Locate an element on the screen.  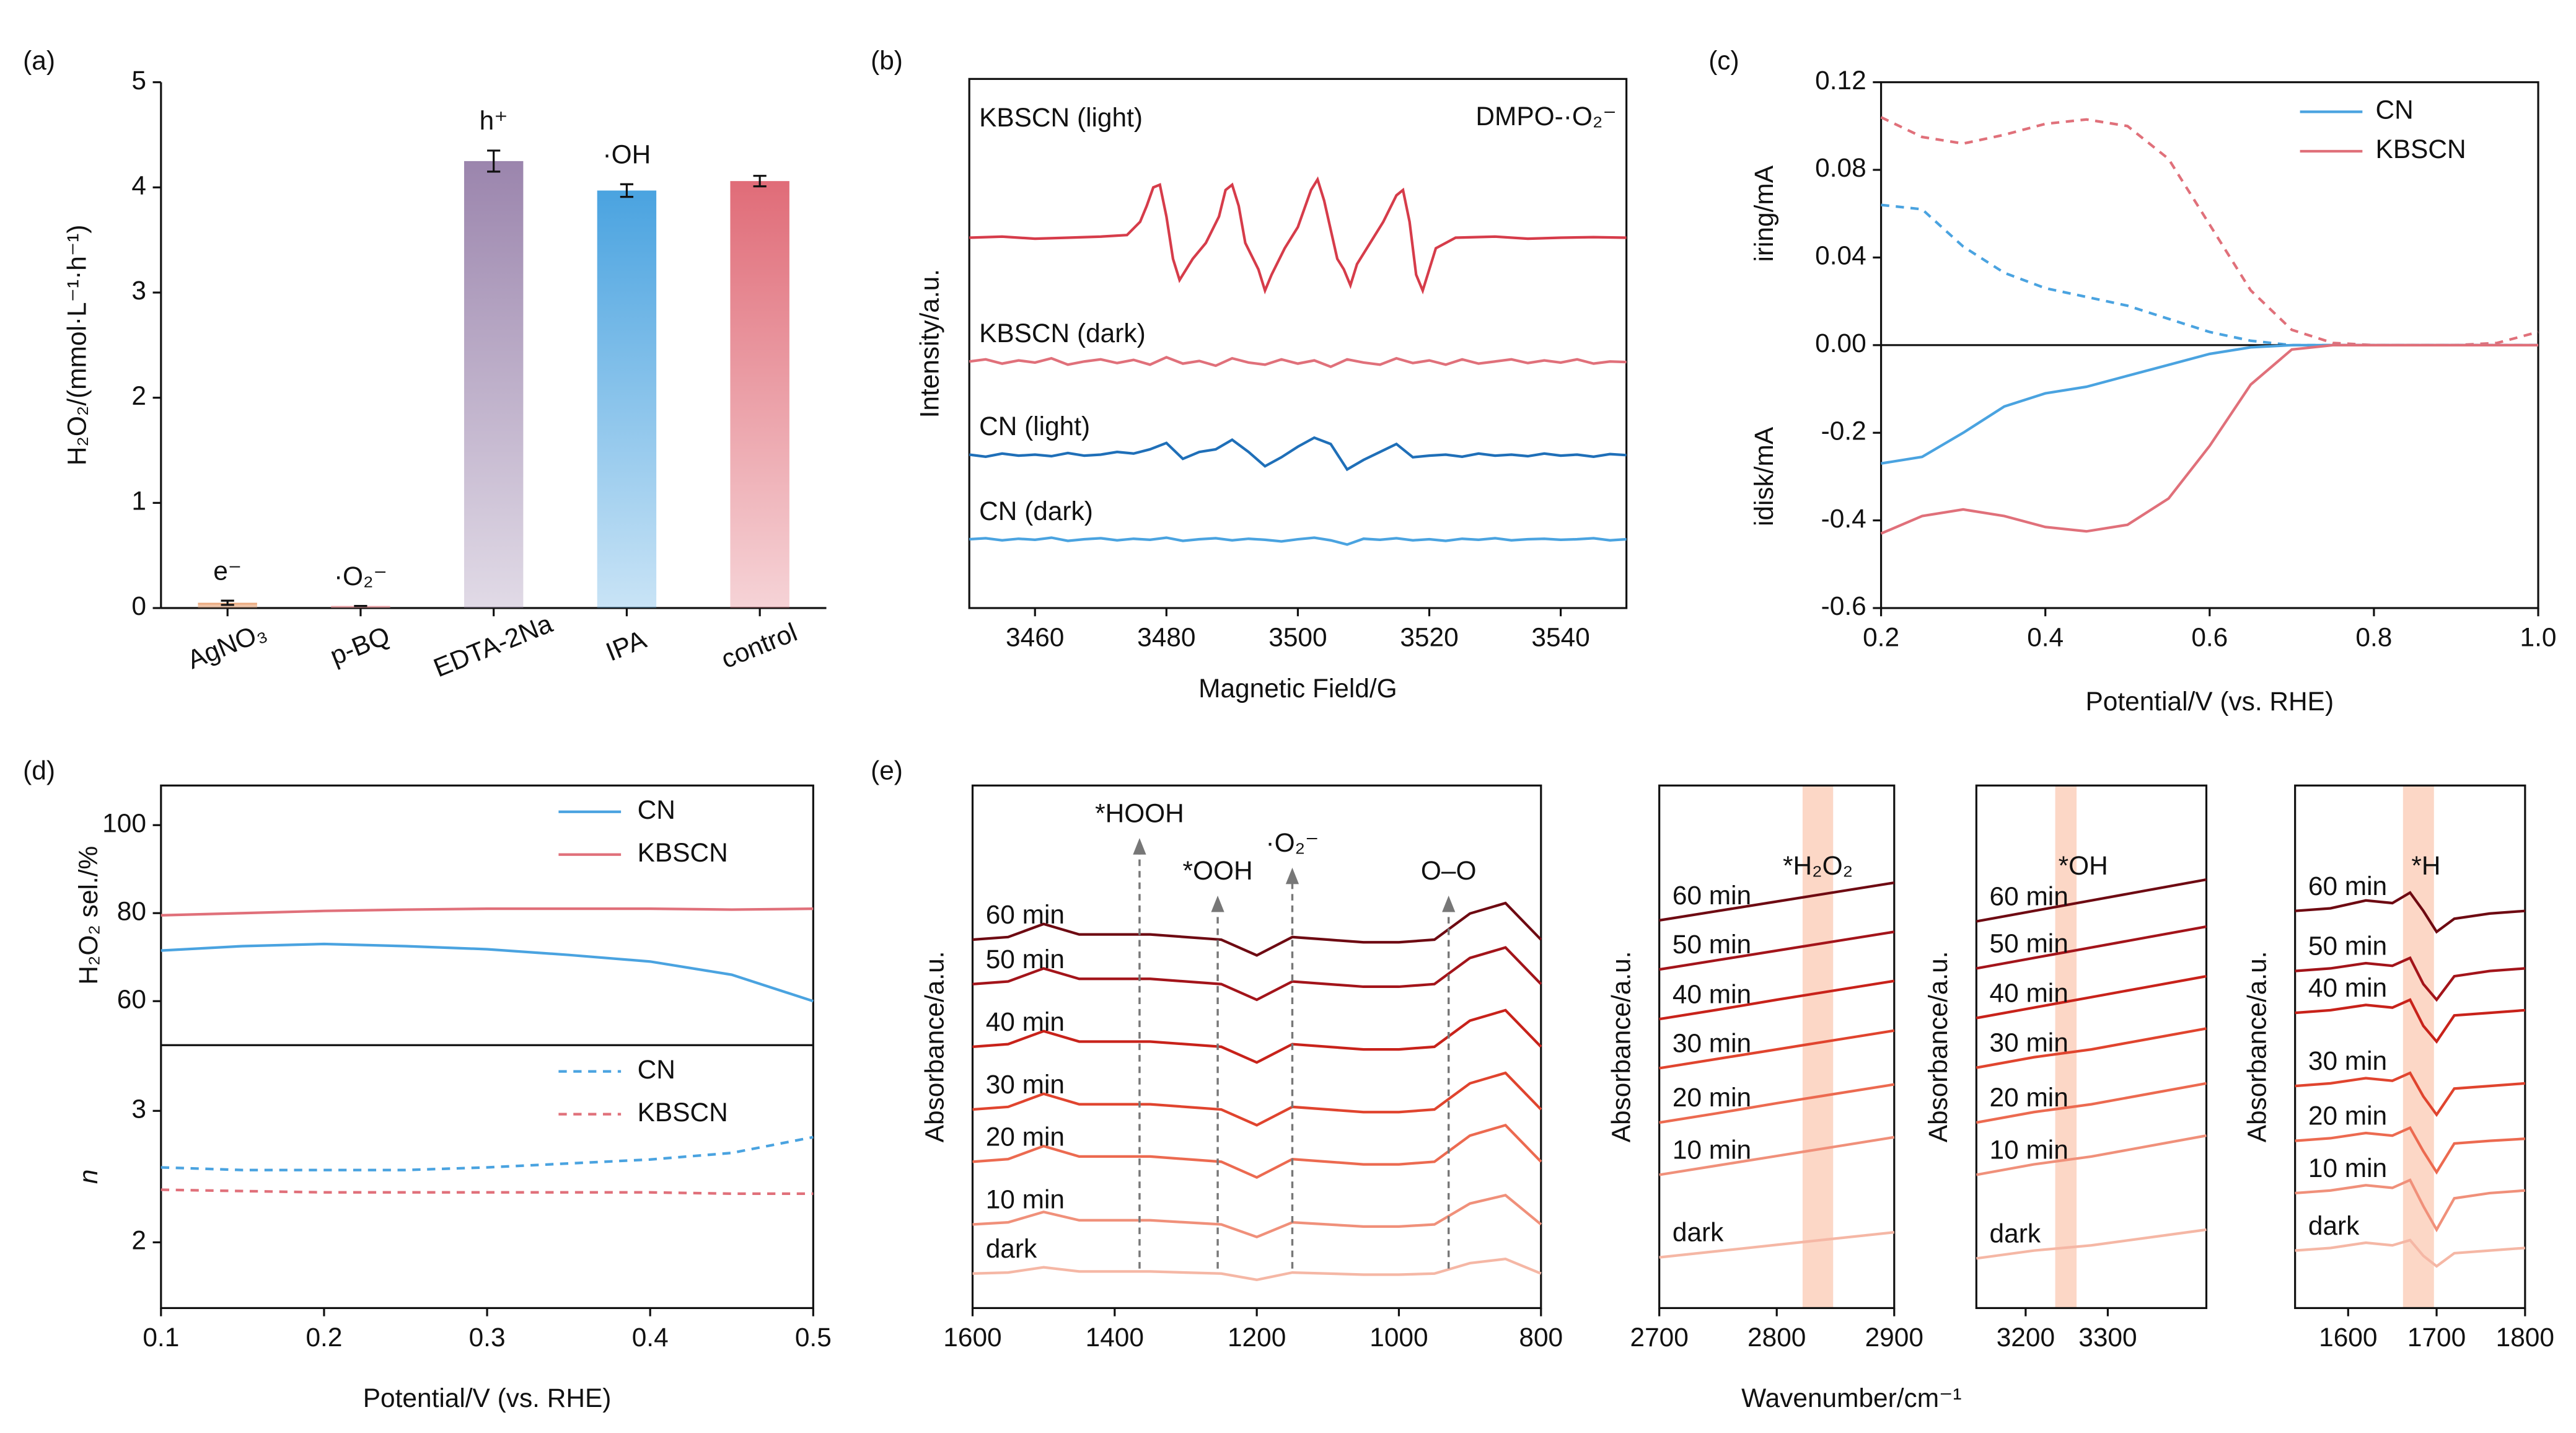
annotation: *H is located at coordinates (2425, 865).